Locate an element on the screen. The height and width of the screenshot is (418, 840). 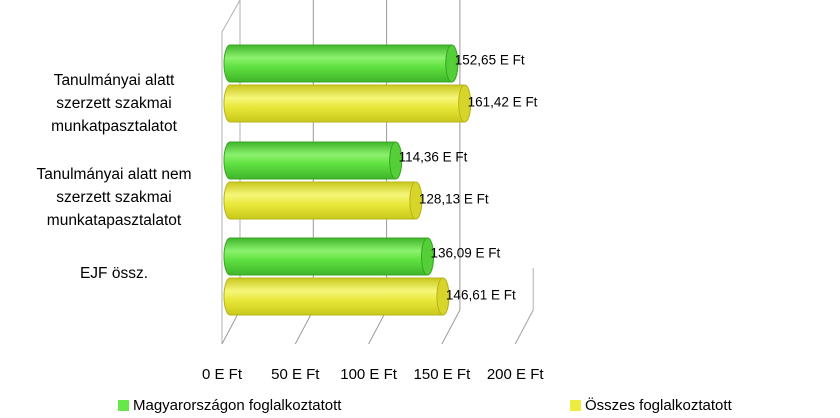
data-label: 152,65 E Ft is located at coordinates (490, 60).